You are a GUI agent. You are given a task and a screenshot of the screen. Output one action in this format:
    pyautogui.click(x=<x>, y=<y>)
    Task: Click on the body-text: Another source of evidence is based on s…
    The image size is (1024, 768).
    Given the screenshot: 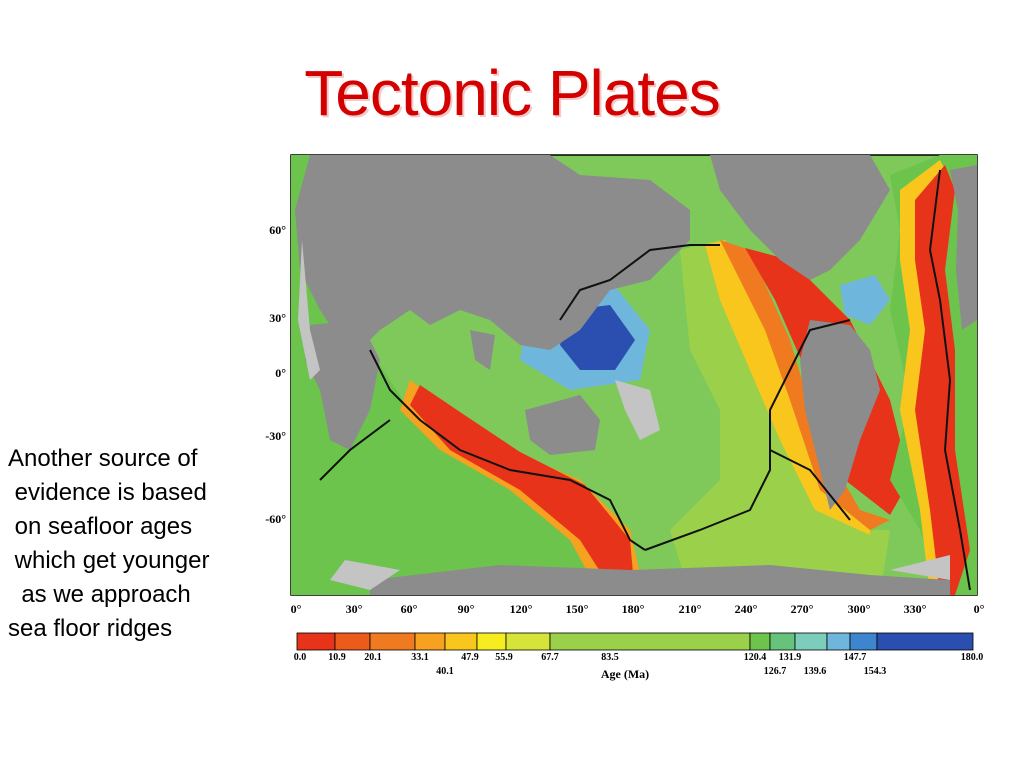 What is the action you would take?
    pyautogui.click(x=133, y=544)
    